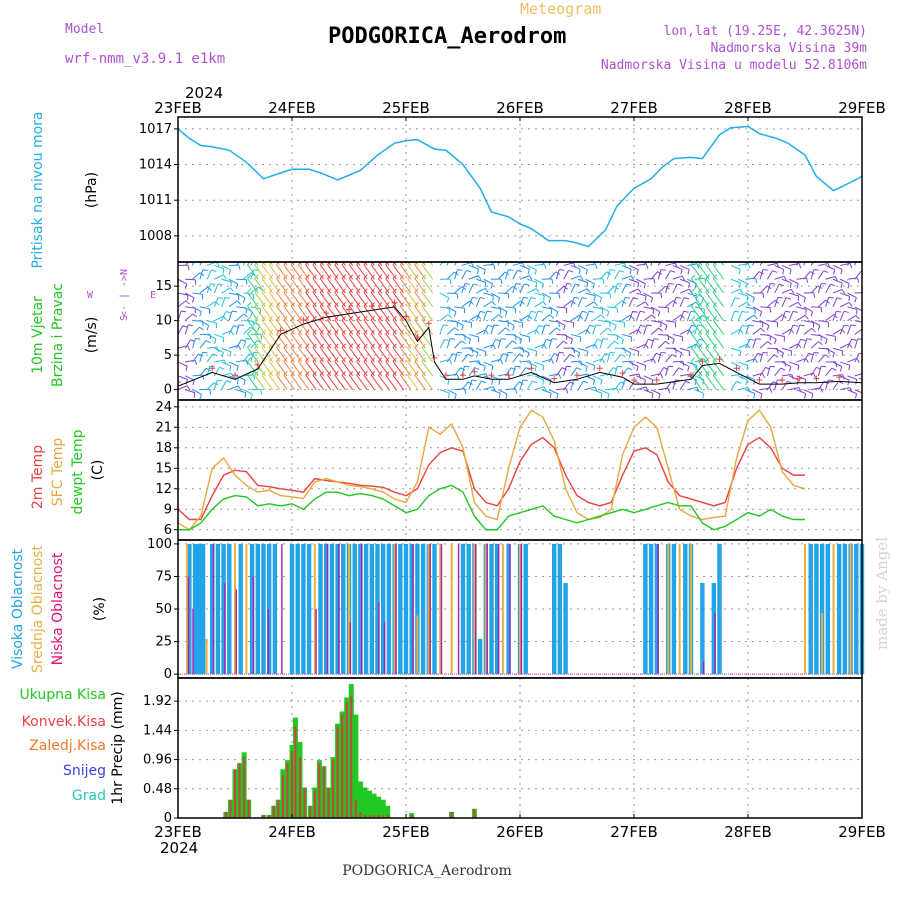  I want to click on compass: N<- | ->W ES, so click(121, 295).